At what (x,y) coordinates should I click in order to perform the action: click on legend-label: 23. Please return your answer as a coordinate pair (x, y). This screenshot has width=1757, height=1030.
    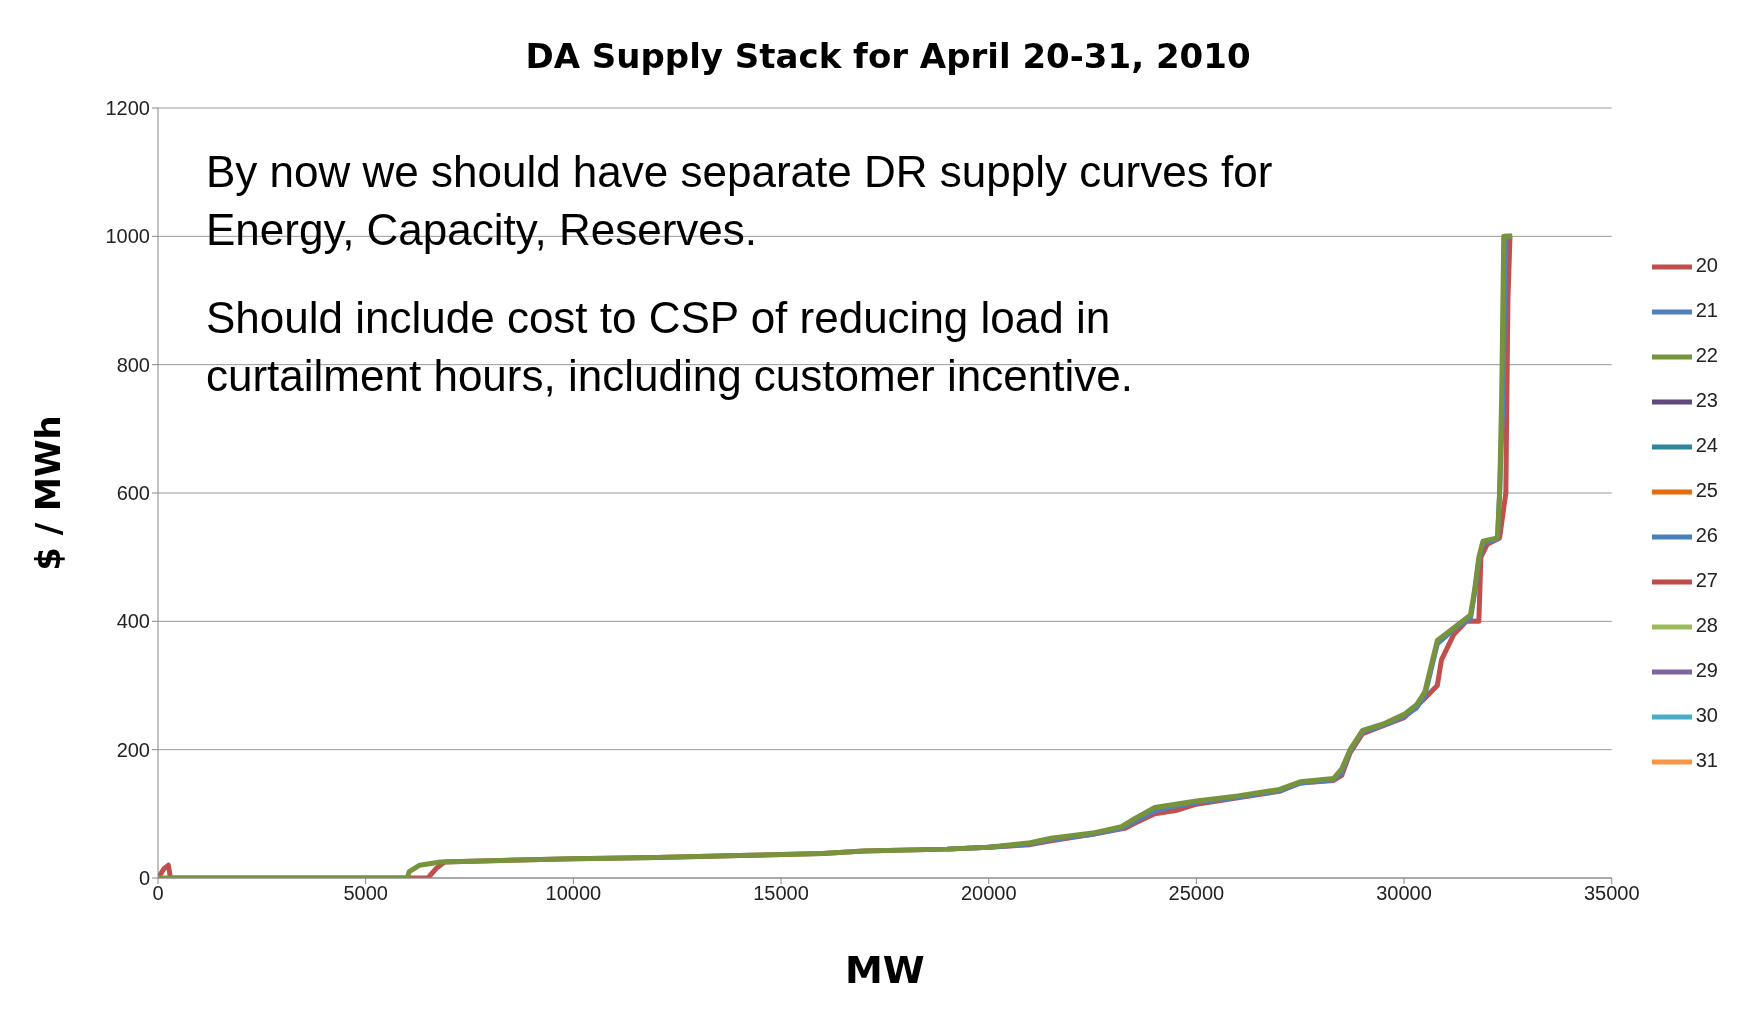
    Looking at the image, I should click on (1706, 400).